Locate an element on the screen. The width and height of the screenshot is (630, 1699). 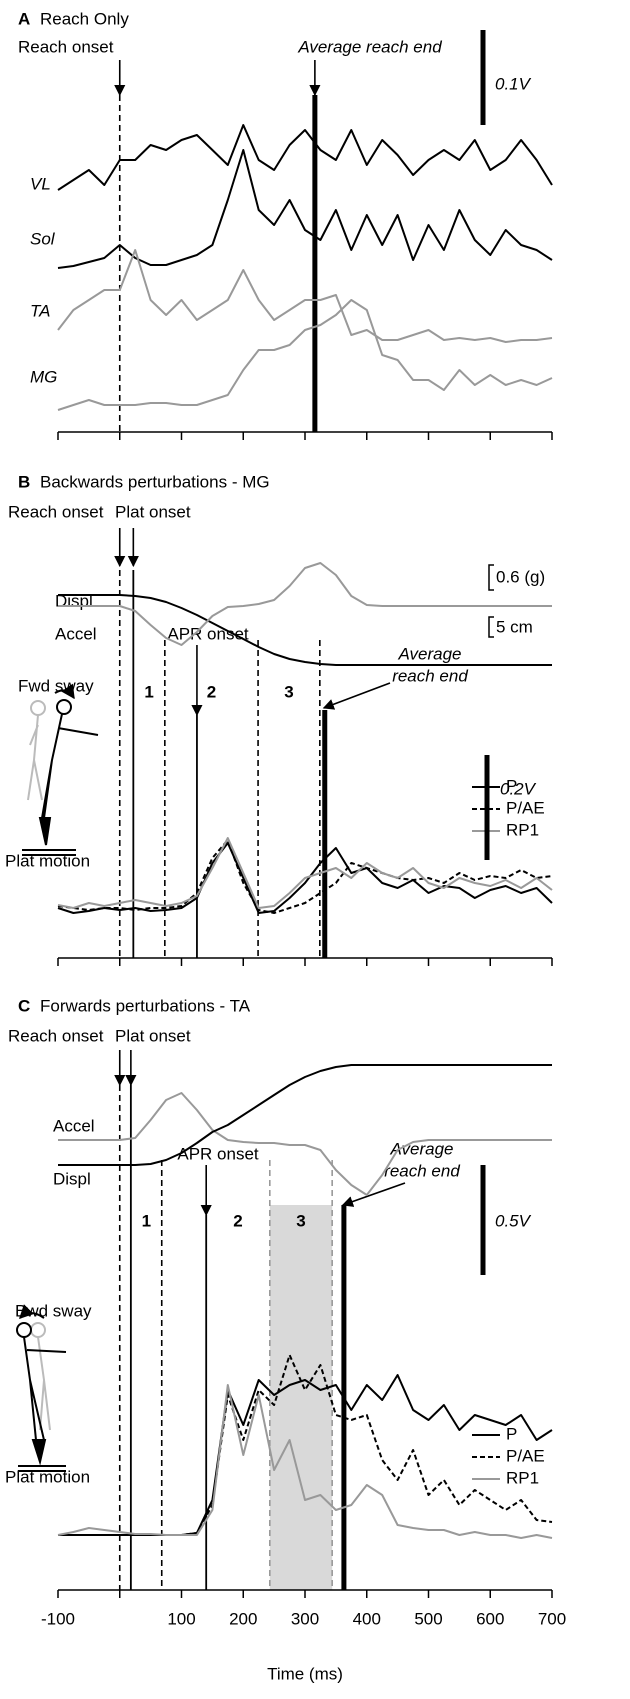
x-tick-label: 100 is located at coordinates (181, 1618).